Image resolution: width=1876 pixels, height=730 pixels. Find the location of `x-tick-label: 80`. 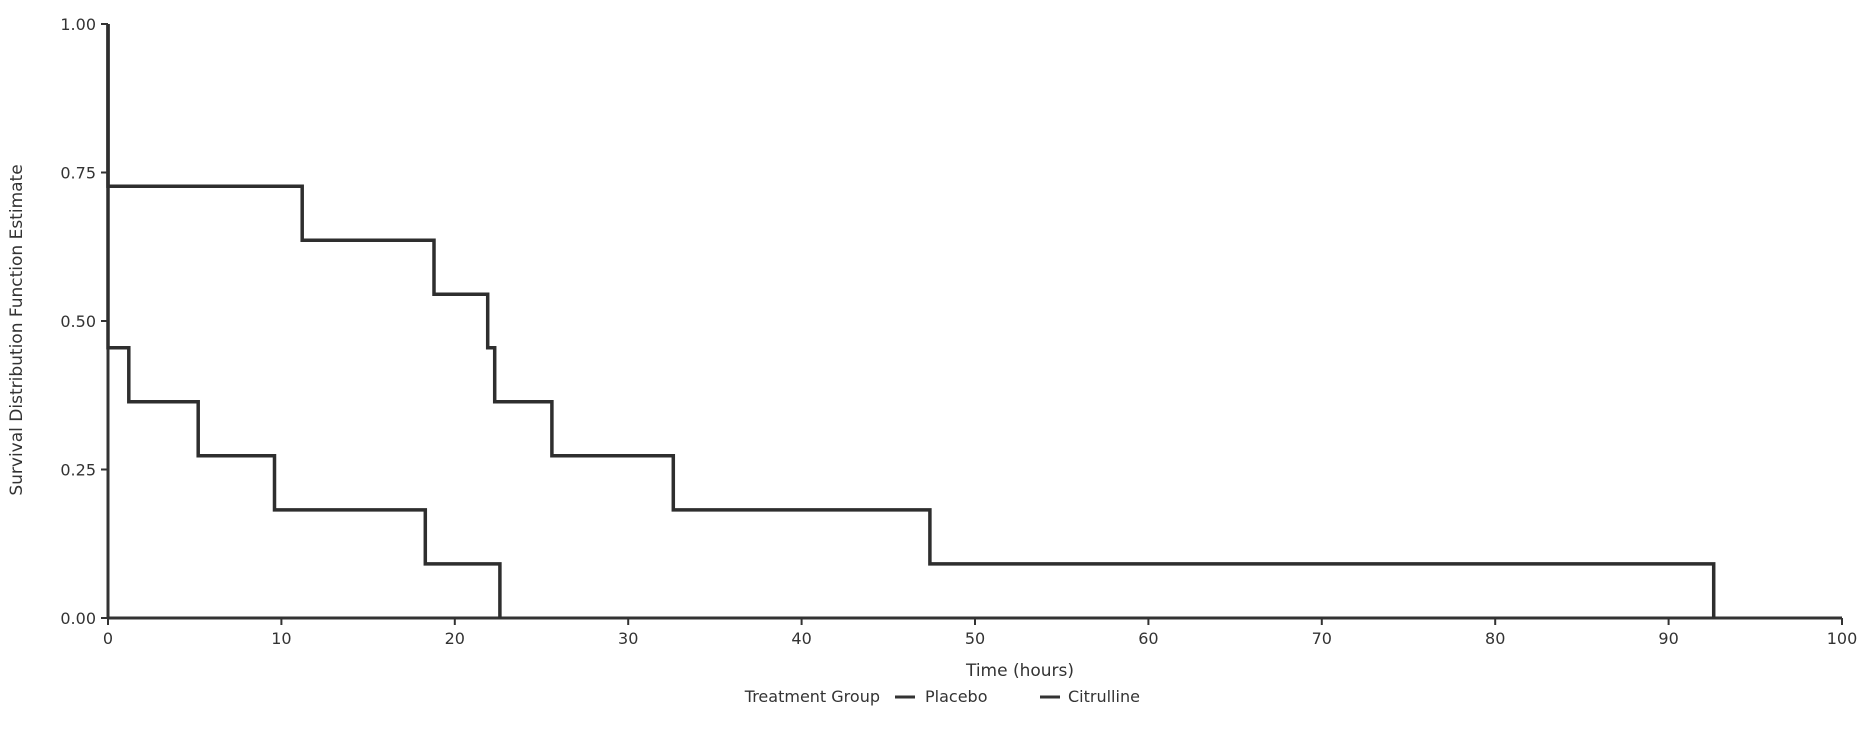

x-tick-label: 80 is located at coordinates (1495, 638).